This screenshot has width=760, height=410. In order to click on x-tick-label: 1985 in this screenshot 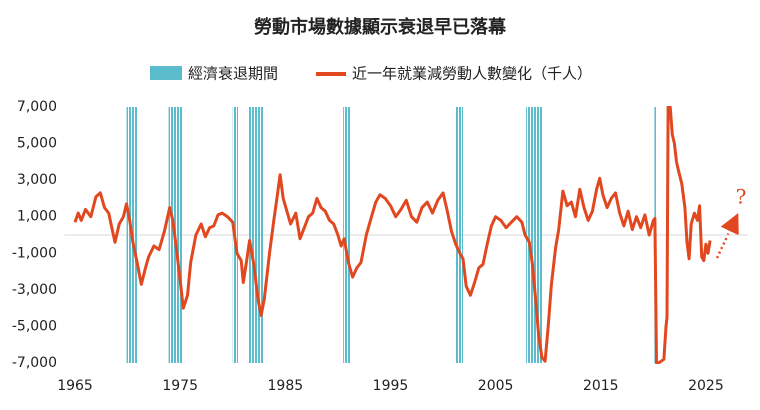, I will do `click(286, 386)`.